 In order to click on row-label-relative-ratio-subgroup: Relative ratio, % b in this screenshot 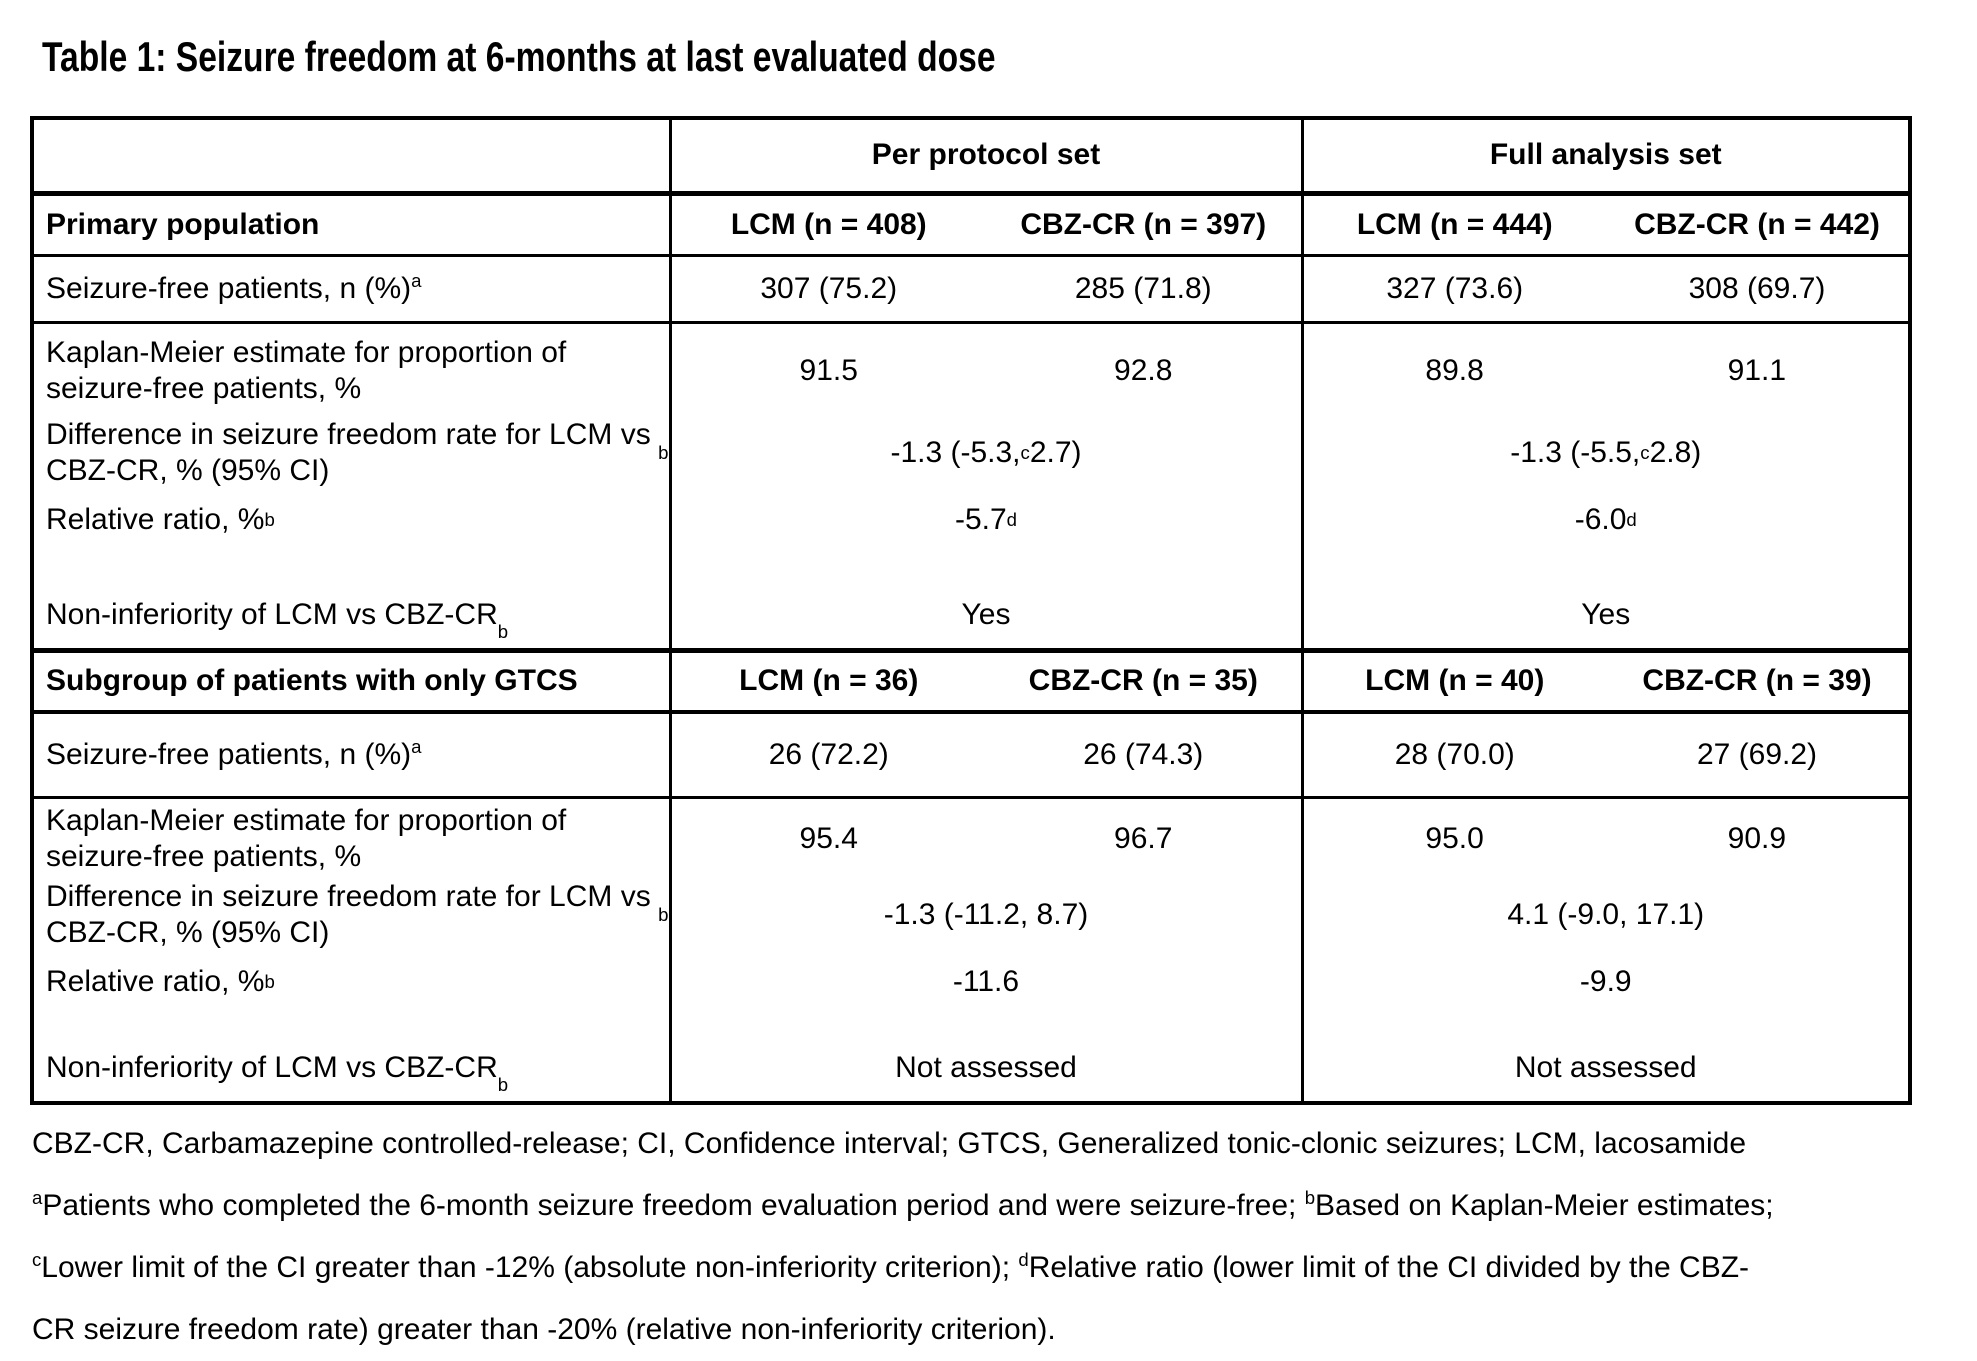, I will do `click(160, 981)`.